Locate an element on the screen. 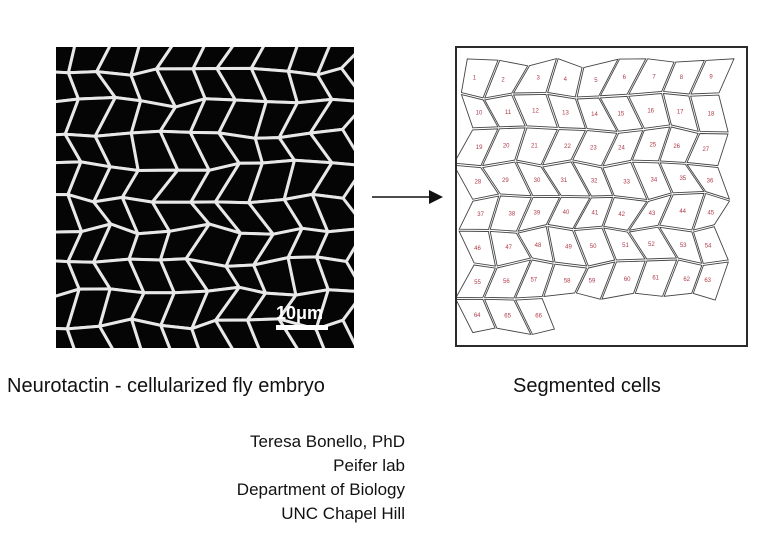  cell-number-label: 8 is located at coordinates (682, 78).